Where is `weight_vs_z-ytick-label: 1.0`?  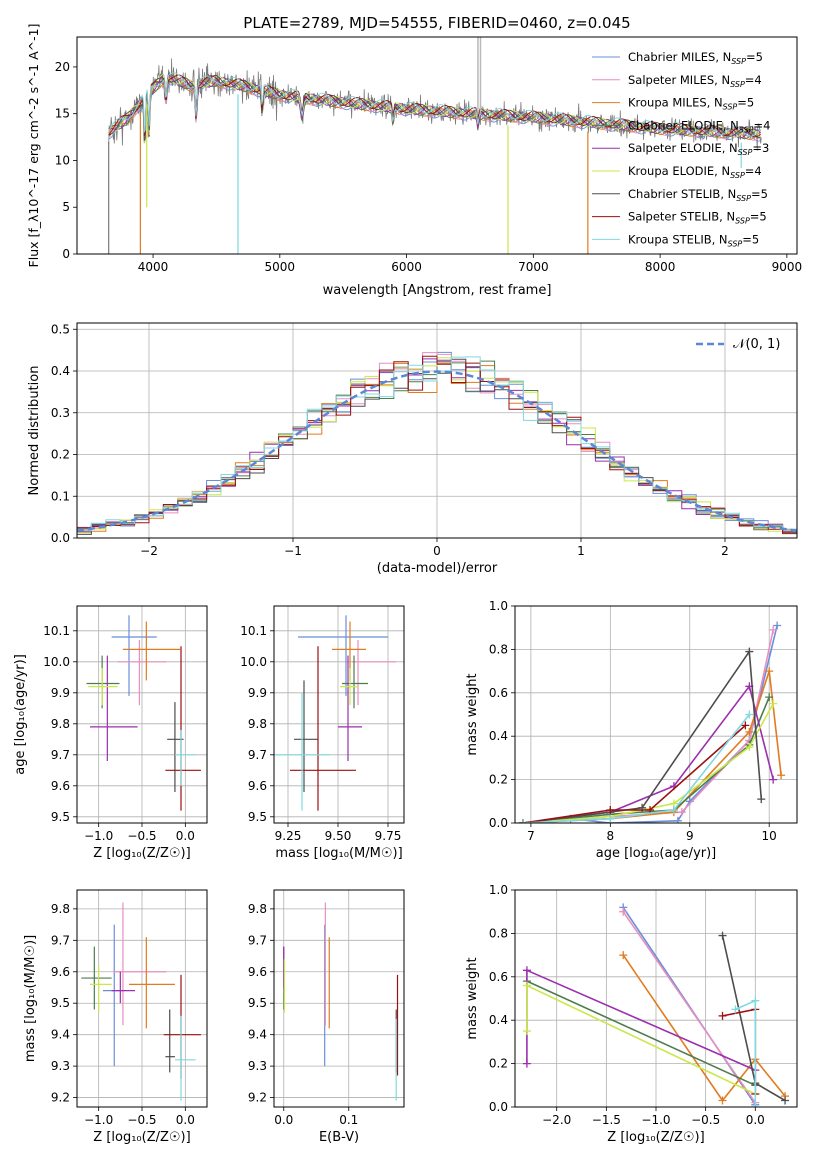
weight_vs_z-ytick-label: 1.0 is located at coordinates (498, 890).